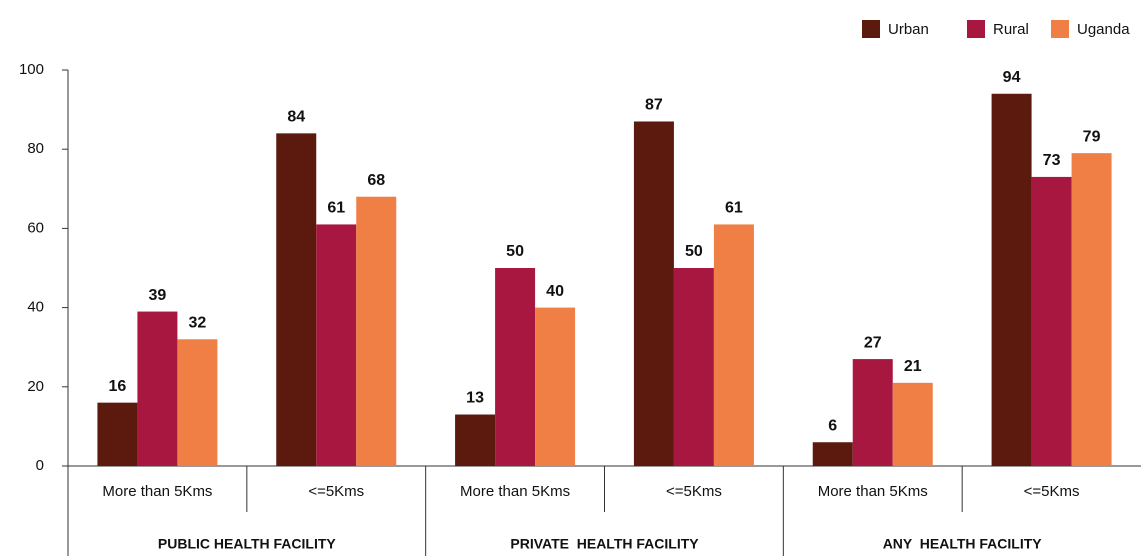  Describe the element at coordinates (1012, 77) in the screenshot. I see `value-label: 94` at that location.